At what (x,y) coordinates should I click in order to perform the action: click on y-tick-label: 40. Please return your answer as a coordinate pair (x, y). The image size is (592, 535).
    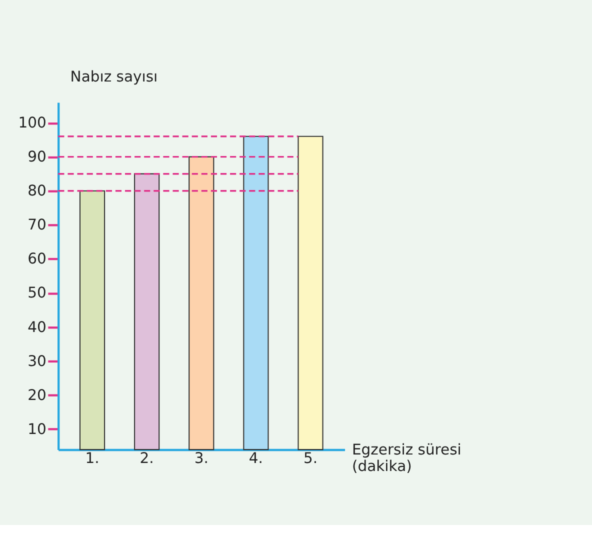
    Looking at the image, I should click on (37, 327).